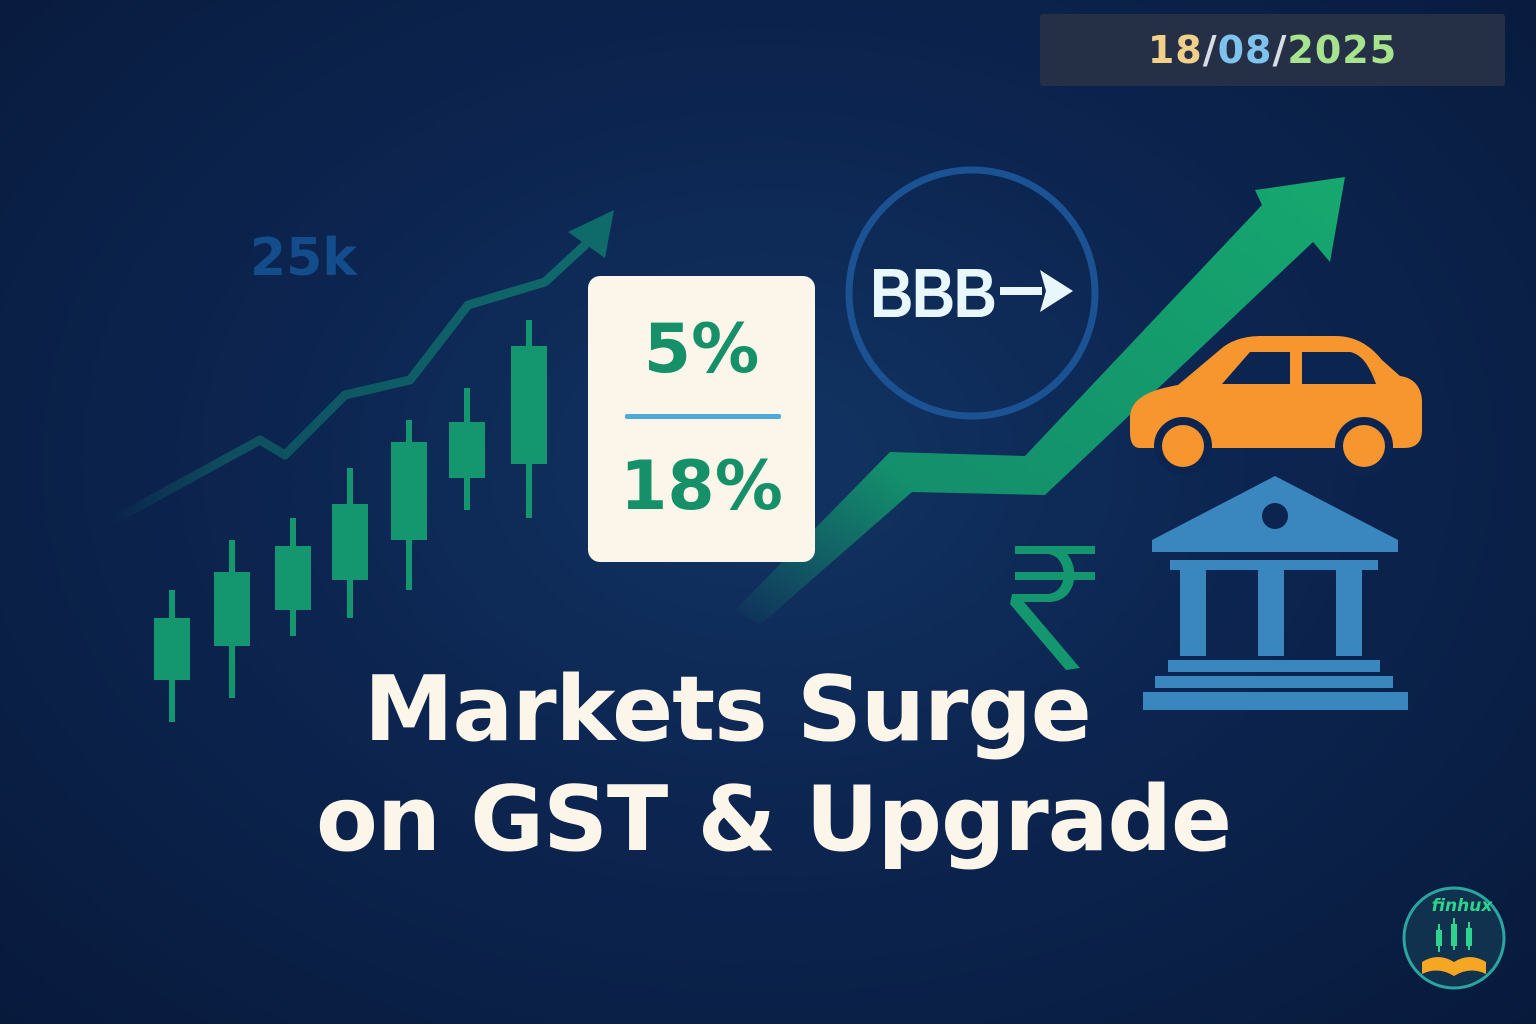 The image size is (1536, 1024). I want to click on brand-logo, so click(1454, 938).